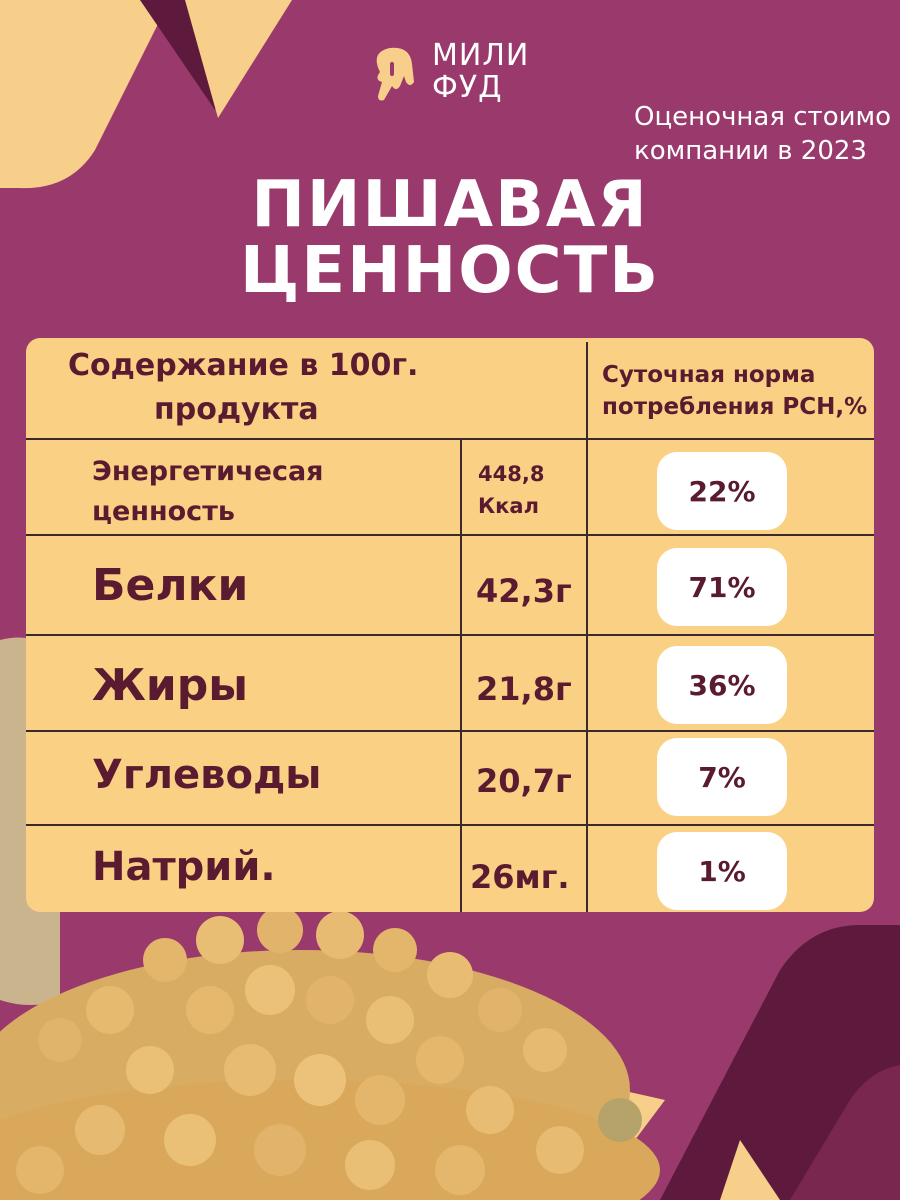 This screenshot has width=900, height=1200. Describe the element at coordinates (722, 685) in the screenshot. I see `percent-badge: 36%` at that location.